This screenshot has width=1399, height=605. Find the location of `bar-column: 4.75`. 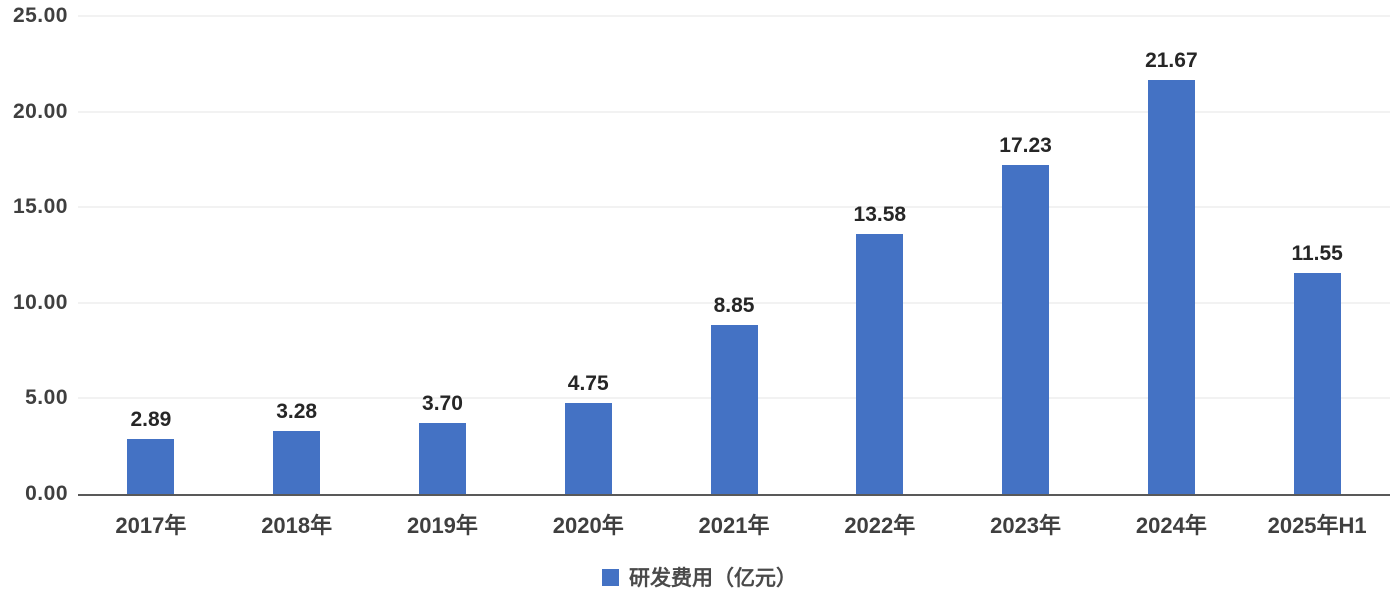

bar-column: 4.75 is located at coordinates (588, 255).